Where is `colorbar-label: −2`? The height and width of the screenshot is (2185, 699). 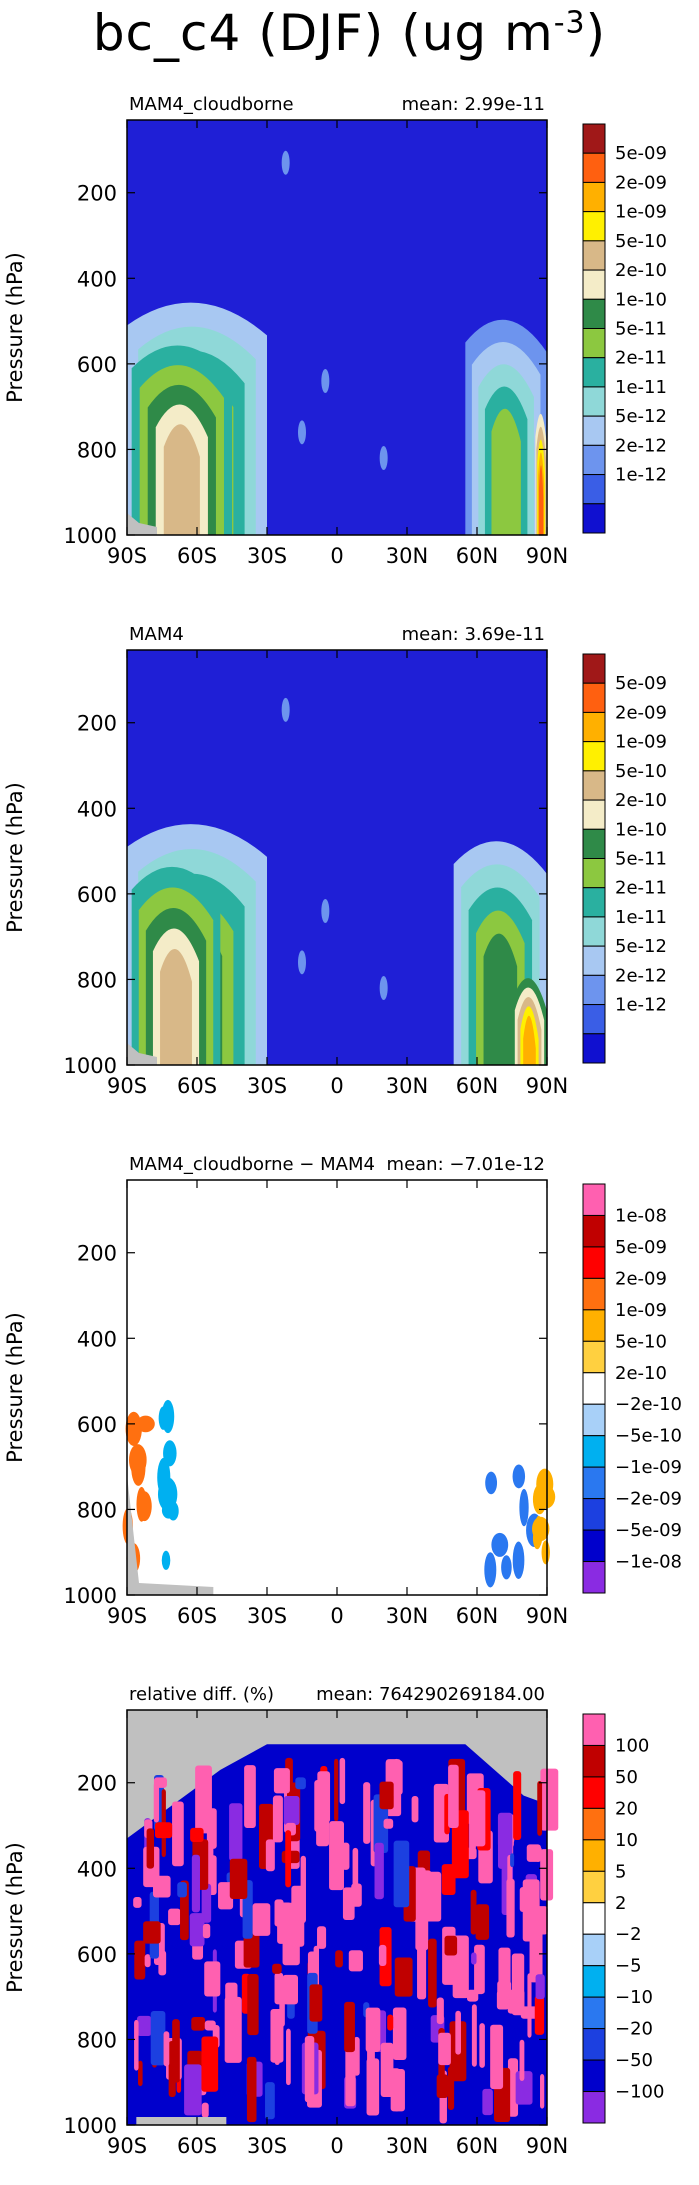
colorbar-label: −2 is located at coordinates (628, 1934).